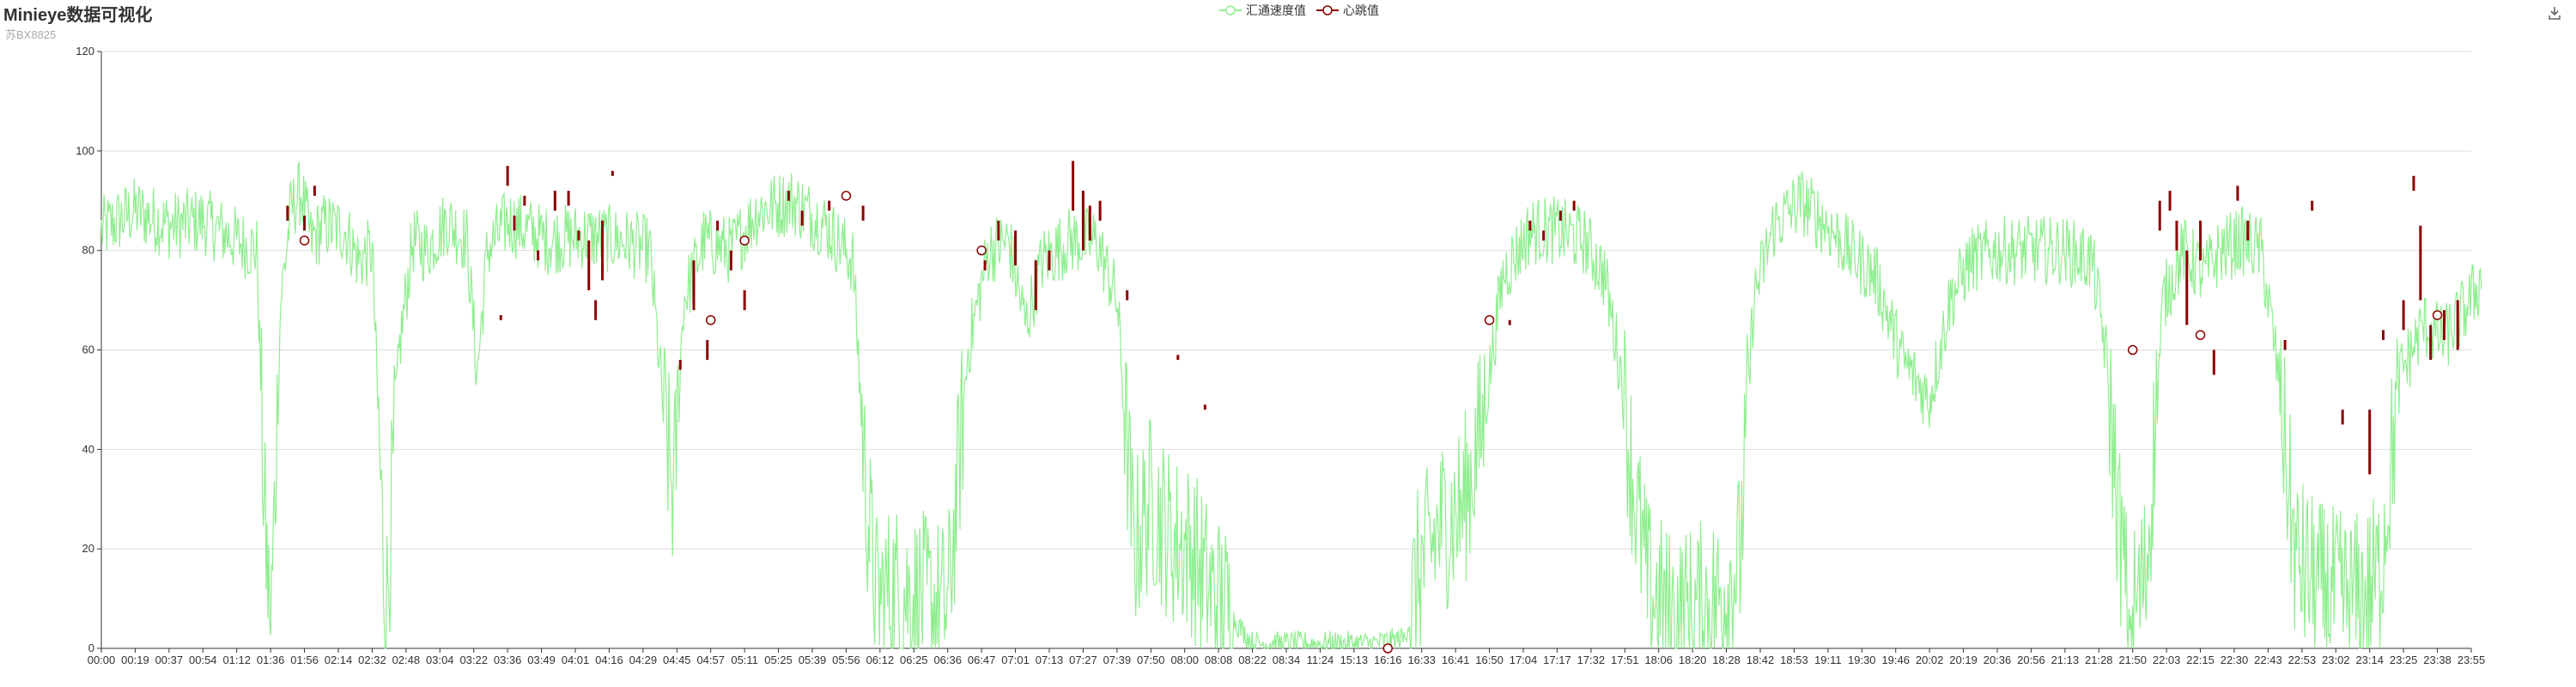  What do you see at coordinates (203, 660) in the screenshot?
I see `x-tick-label: 00:54` at bounding box center [203, 660].